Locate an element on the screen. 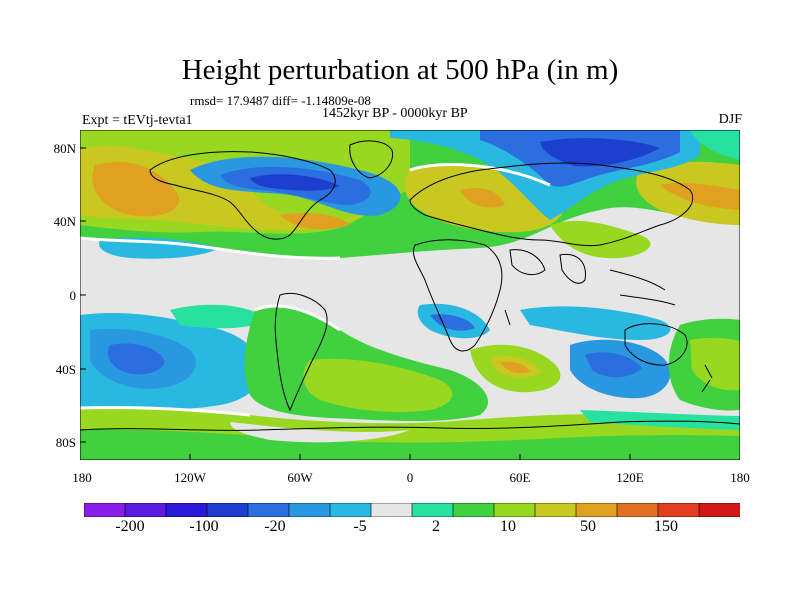 The height and width of the screenshot is (600, 800). colorbar-label: 2 is located at coordinates (436, 526).